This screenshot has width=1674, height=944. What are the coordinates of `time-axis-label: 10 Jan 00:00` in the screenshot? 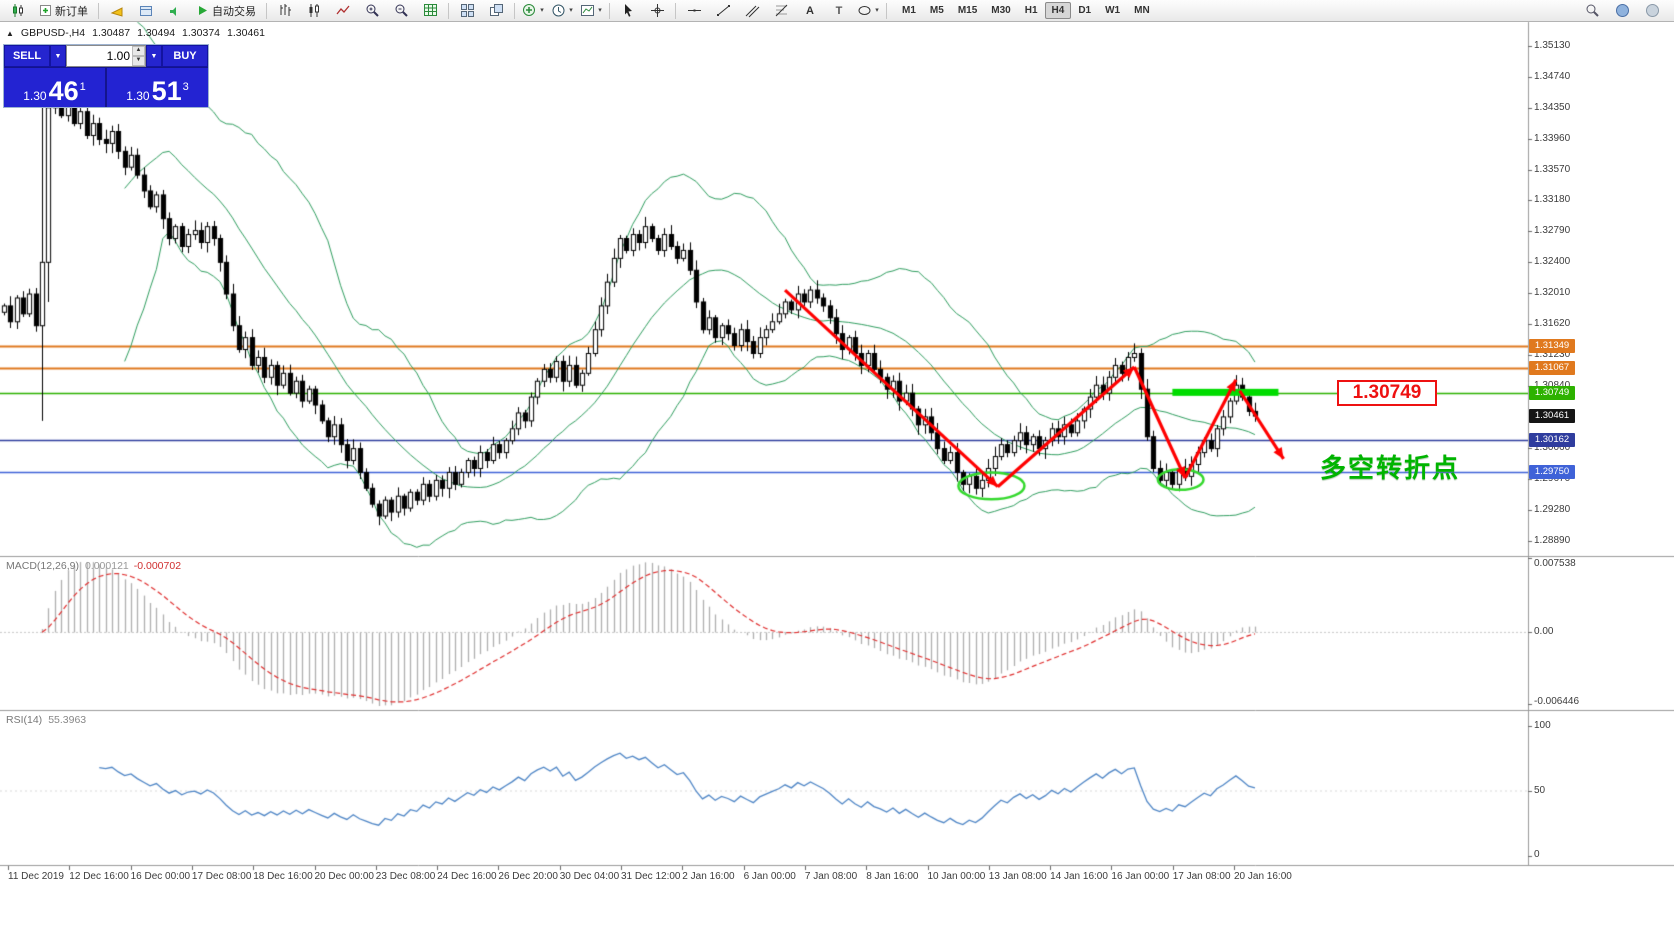 It's located at (956, 876).